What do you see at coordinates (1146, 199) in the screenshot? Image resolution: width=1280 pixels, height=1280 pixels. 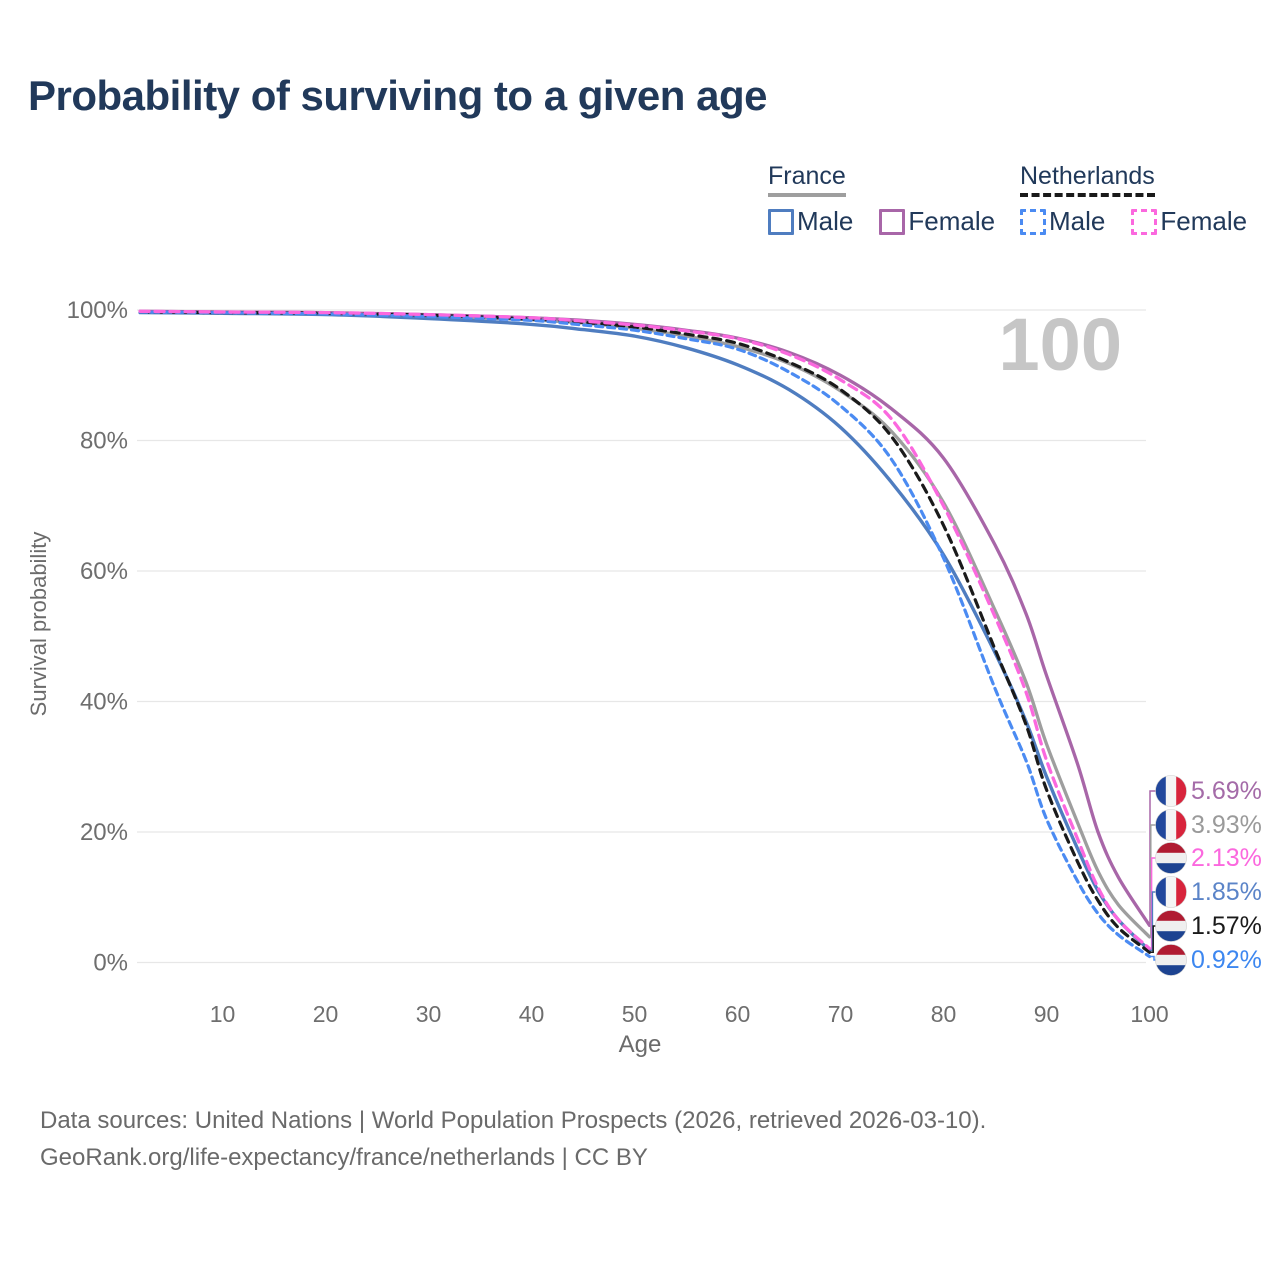 I see `legend-group-netherlands: Netherlands Male Female` at bounding box center [1146, 199].